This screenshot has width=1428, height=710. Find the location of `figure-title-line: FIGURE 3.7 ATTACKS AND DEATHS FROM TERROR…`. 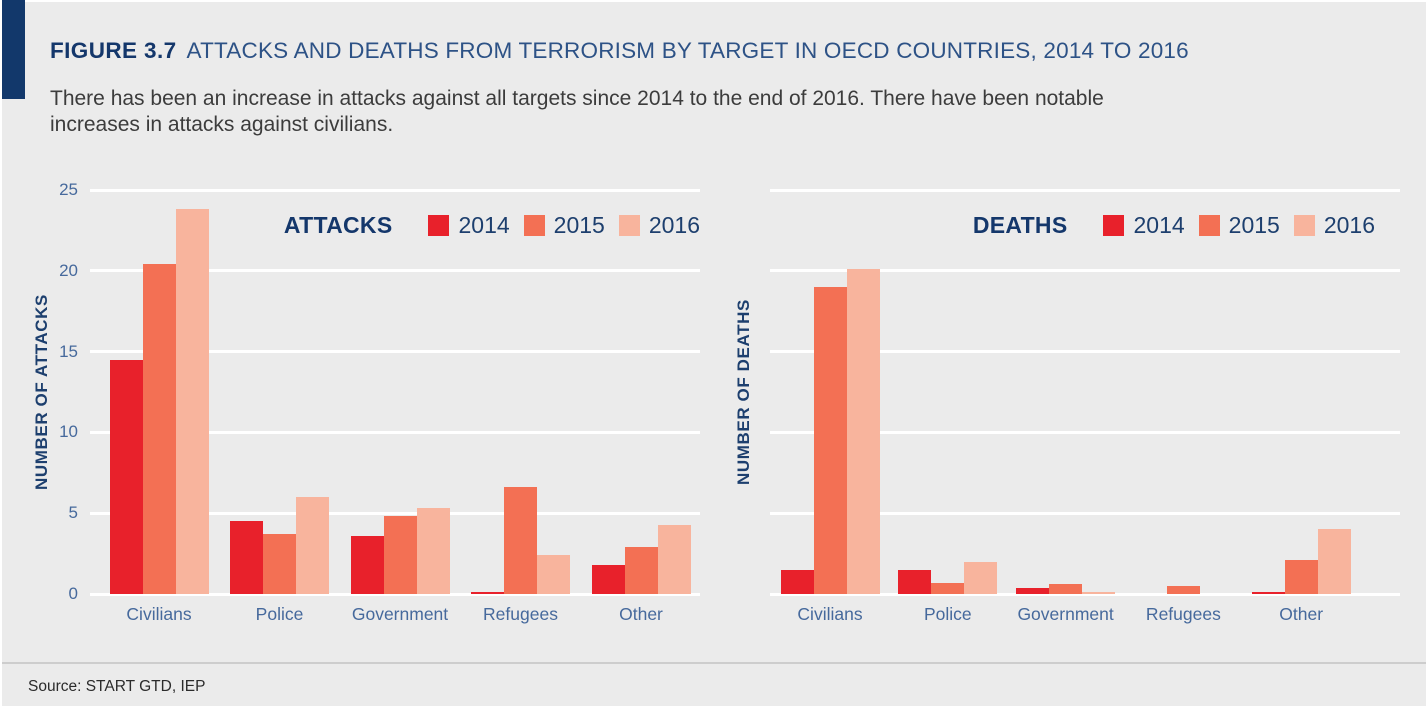

figure-title-line: FIGURE 3.7 ATTACKS AND DEATHS FROM TERROR… is located at coordinates (619, 51).